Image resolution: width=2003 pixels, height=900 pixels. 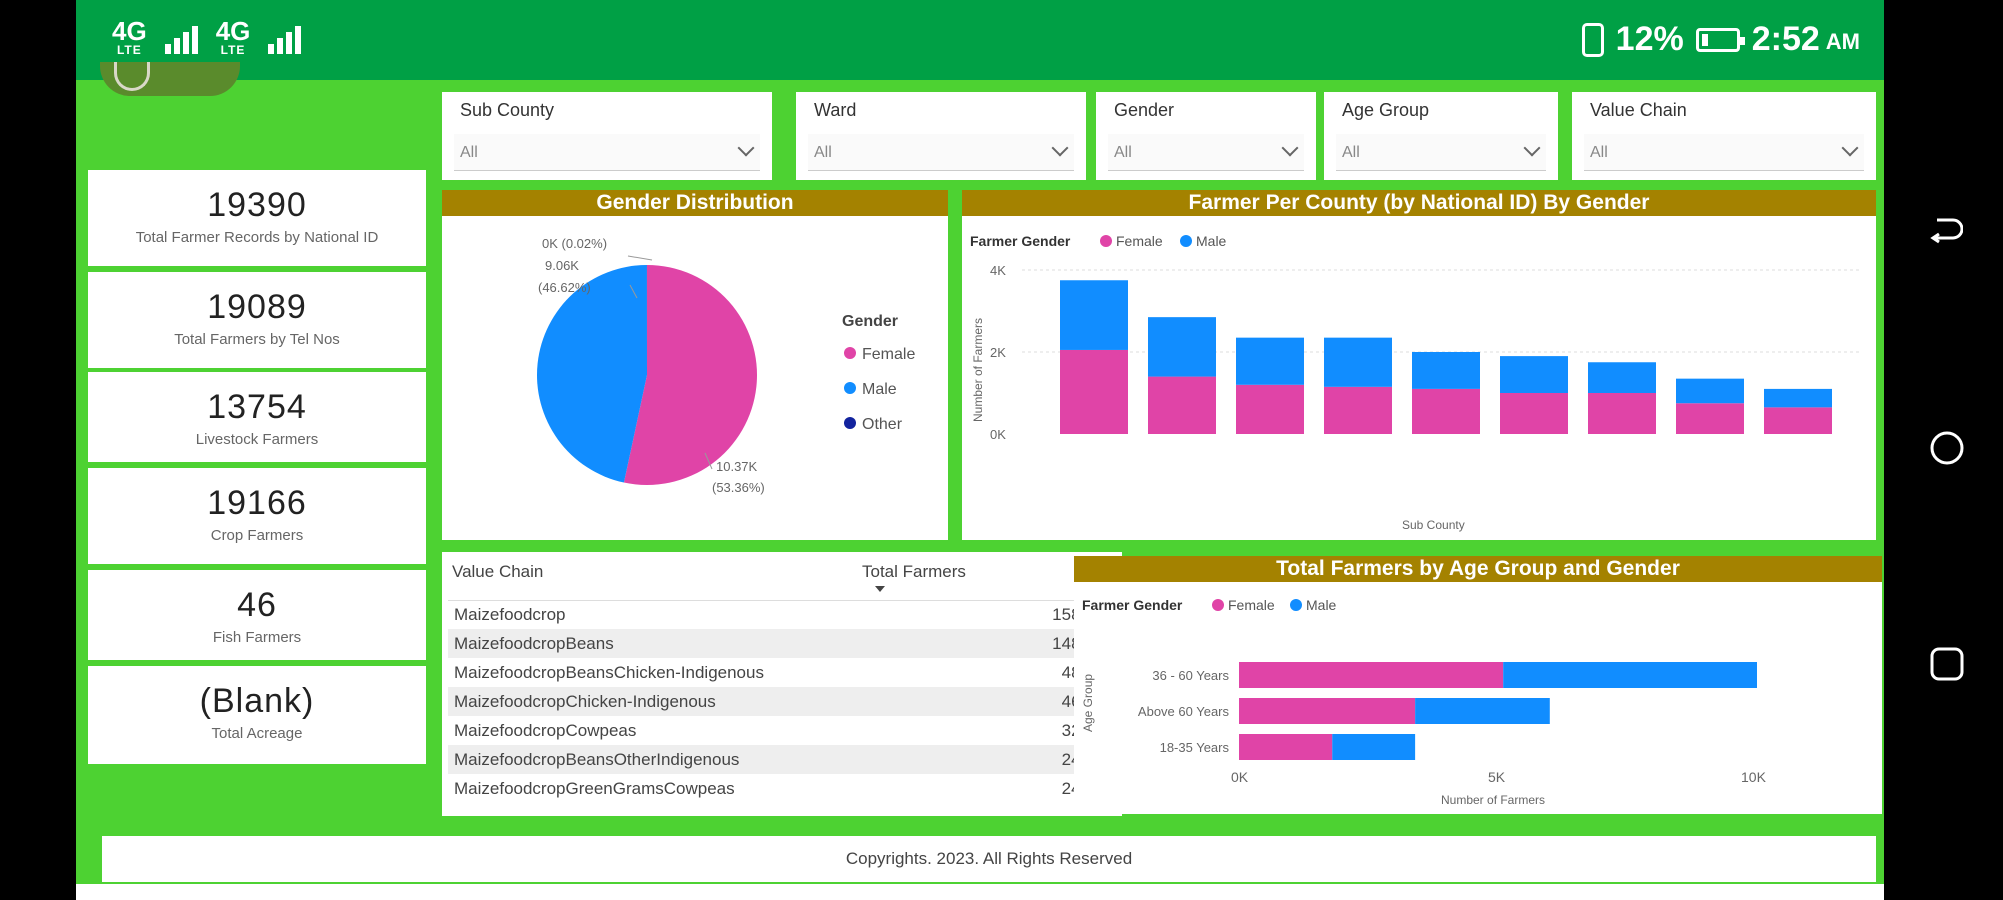 I want to click on status-bar: 4G LTE 4G LTE 12% 2:52 AM, so click(x=980, y=40).